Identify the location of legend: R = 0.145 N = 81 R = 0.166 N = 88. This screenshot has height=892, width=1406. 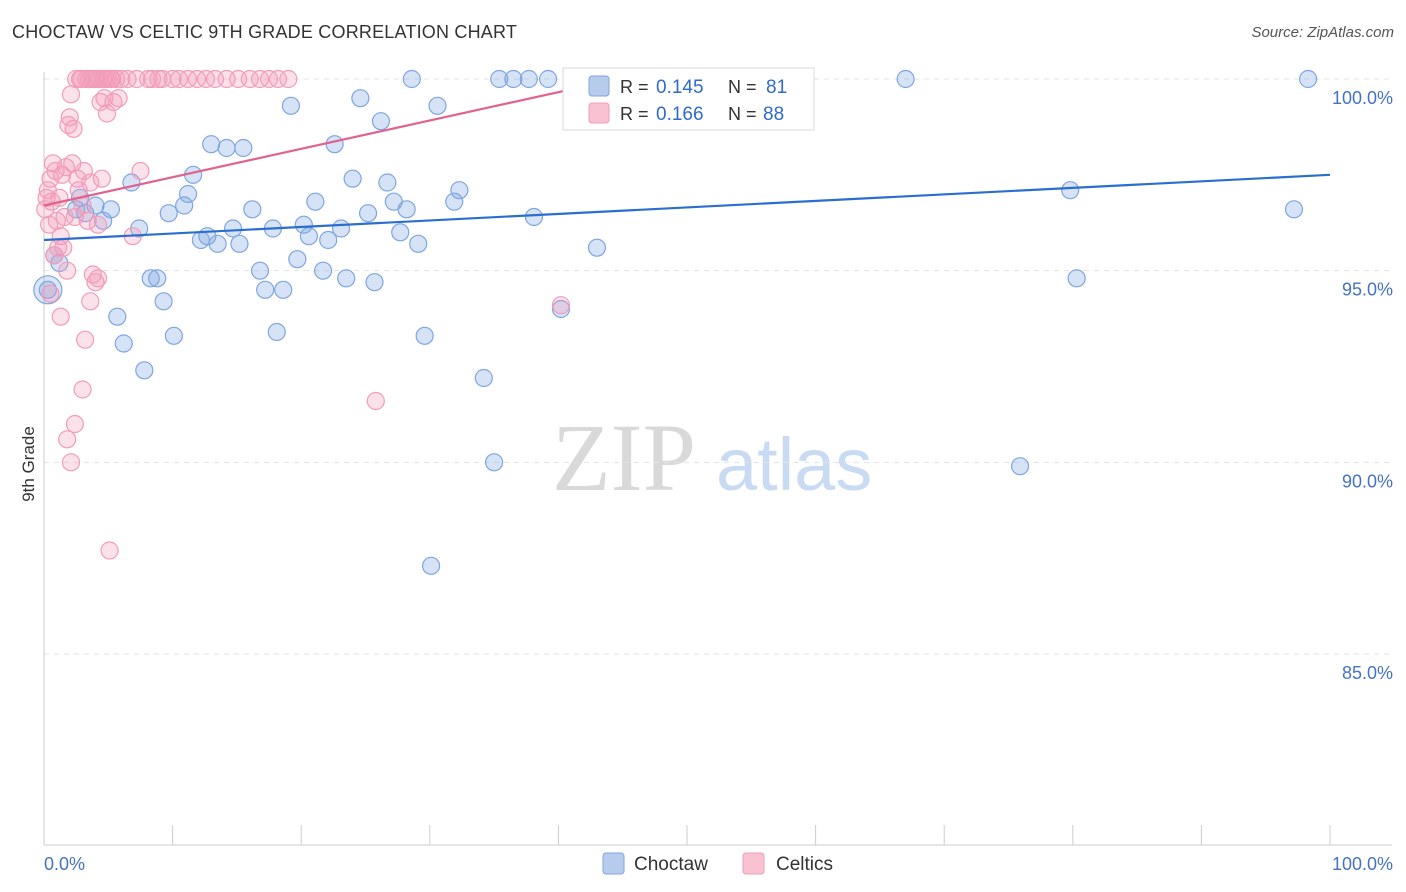
(688, 99).